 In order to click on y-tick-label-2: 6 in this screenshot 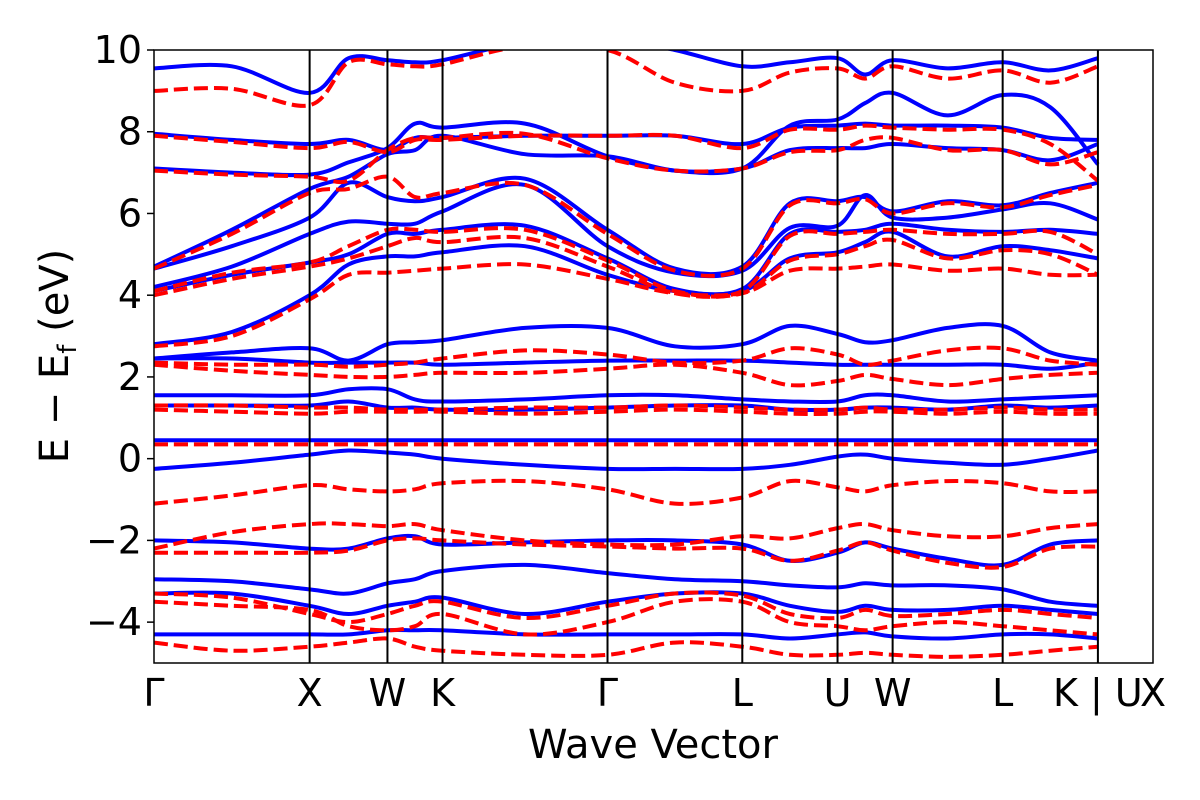, I will do `click(130, 213)`.